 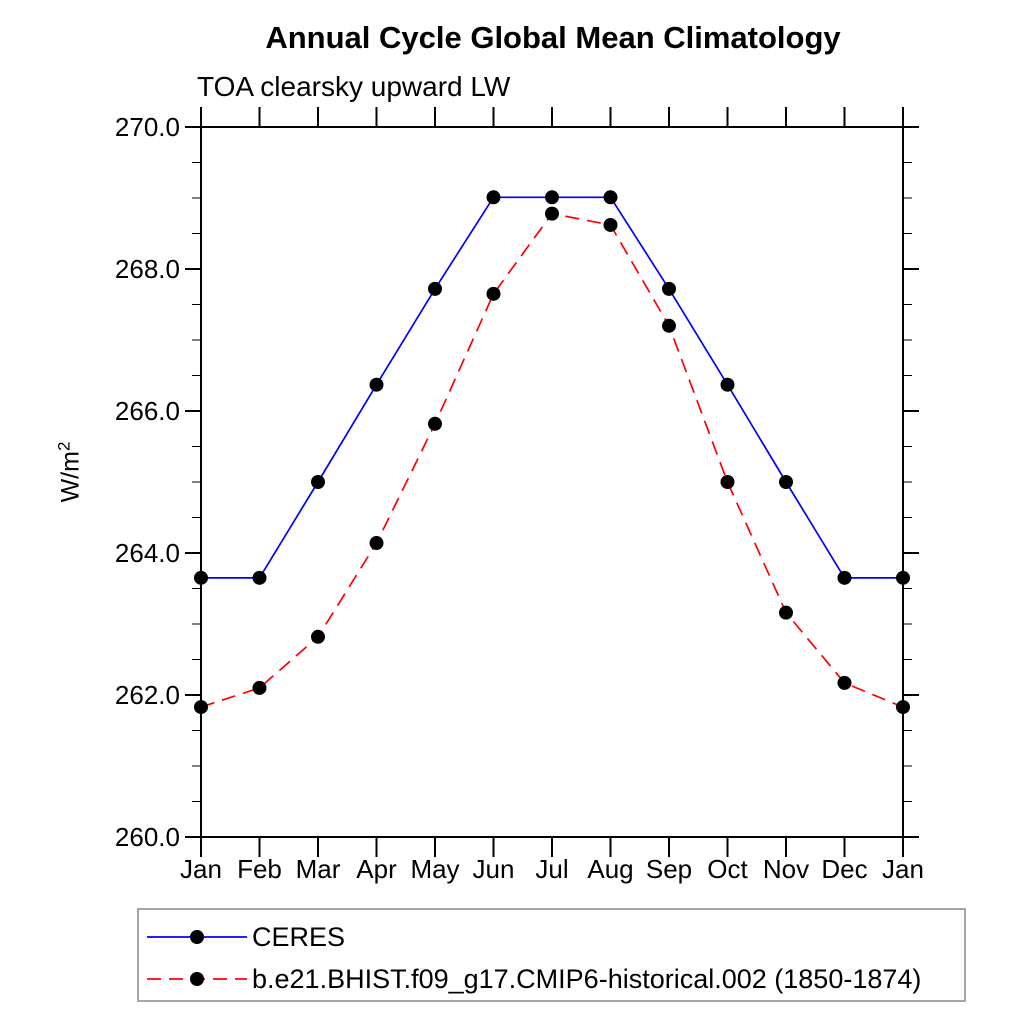 I want to click on y-tick-label: 270.0, so click(x=147, y=127).